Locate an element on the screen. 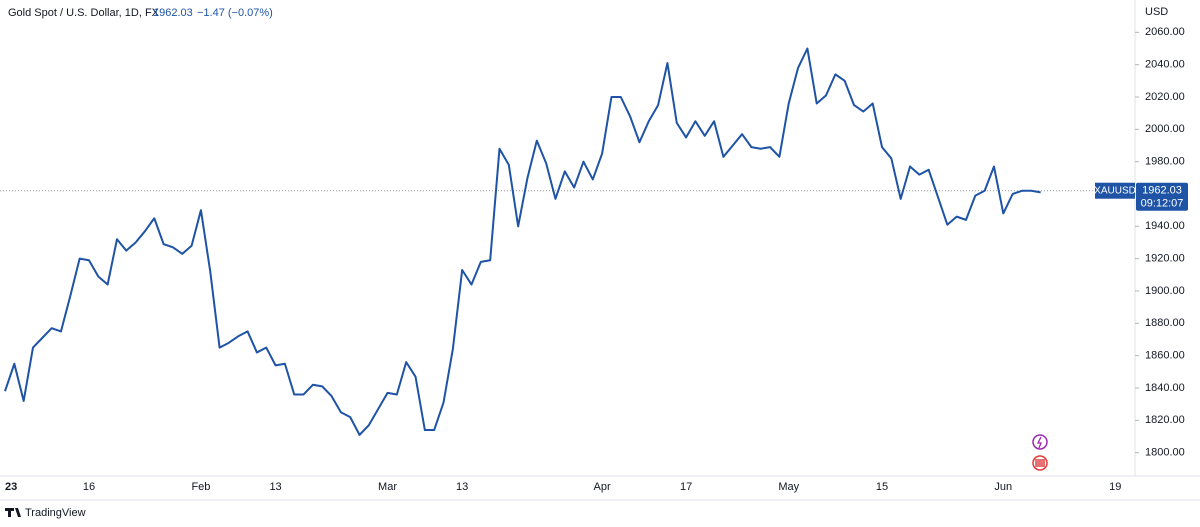 Image resolution: width=1200 pixels, height=527 pixels. x-tick-label: 15 is located at coordinates (882, 487).